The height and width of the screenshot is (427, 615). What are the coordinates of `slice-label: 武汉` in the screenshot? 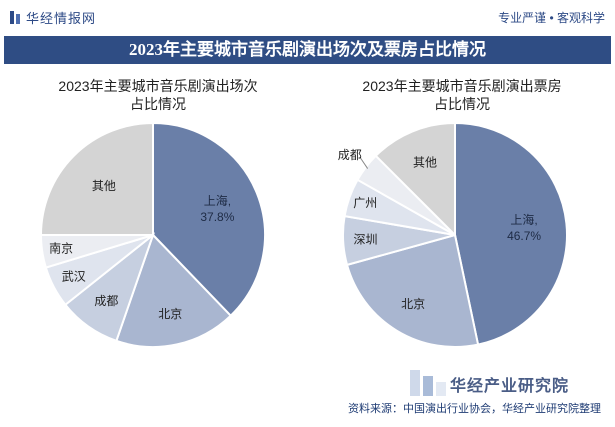 It's located at (74, 277).